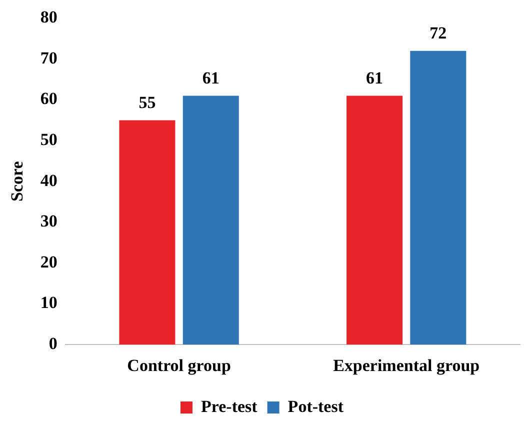 The width and height of the screenshot is (530, 430). What do you see at coordinates (49, 302) in the screenshot?
I see `y-tick-label: 10` at bounding box center [49, 302].